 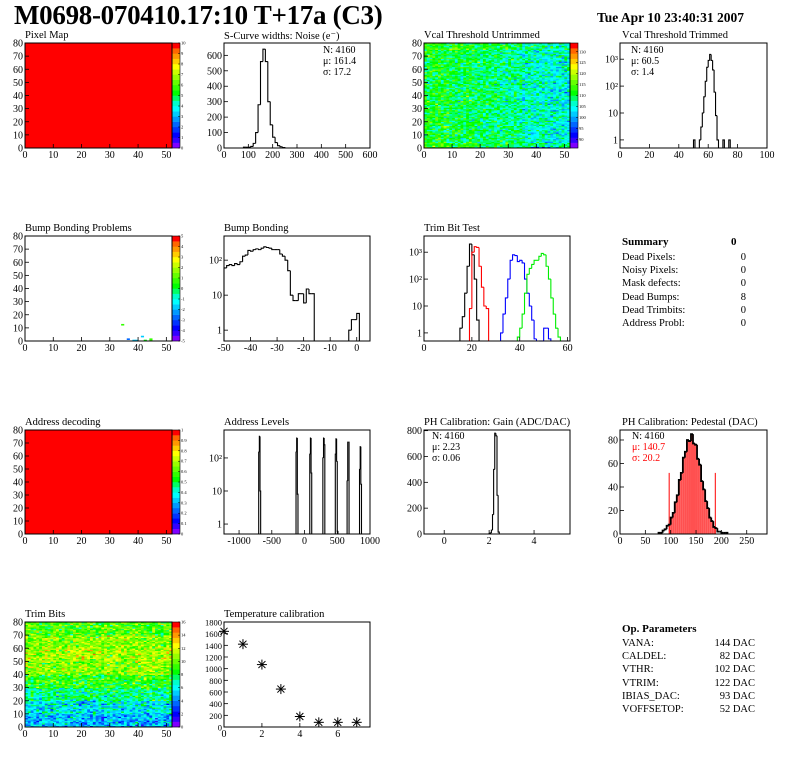 What do you see at coordinates (179, 482) in the screenshot?
I see `color-palette-bar: 00.10.20.30.40.50.60.70.80.91` at bounding box center [179, 482].